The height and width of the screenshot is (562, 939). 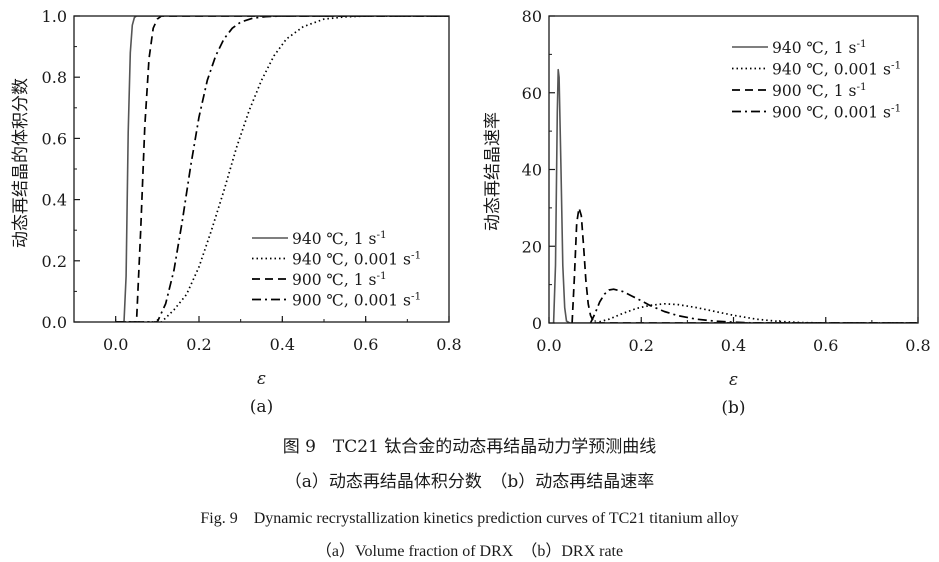 I want to click on y-tick-label: 60, so click(x=532, y=93).